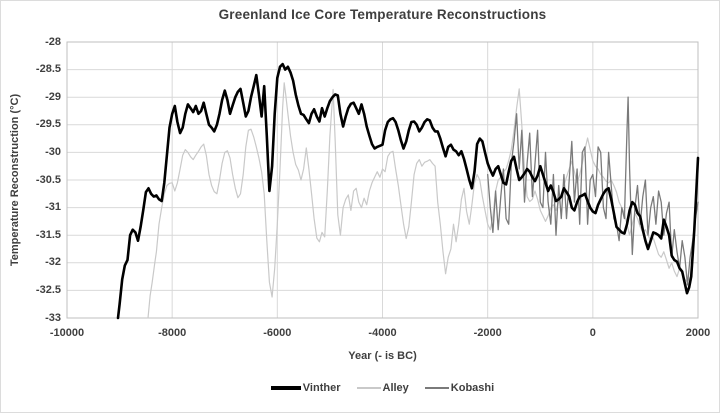 The width and height of the screenshot is (720, 413). What do you see at coordinates (48, 234) in the screenshot?
I see `y-tick-label: -31.5` at bounding box center [48, 234].